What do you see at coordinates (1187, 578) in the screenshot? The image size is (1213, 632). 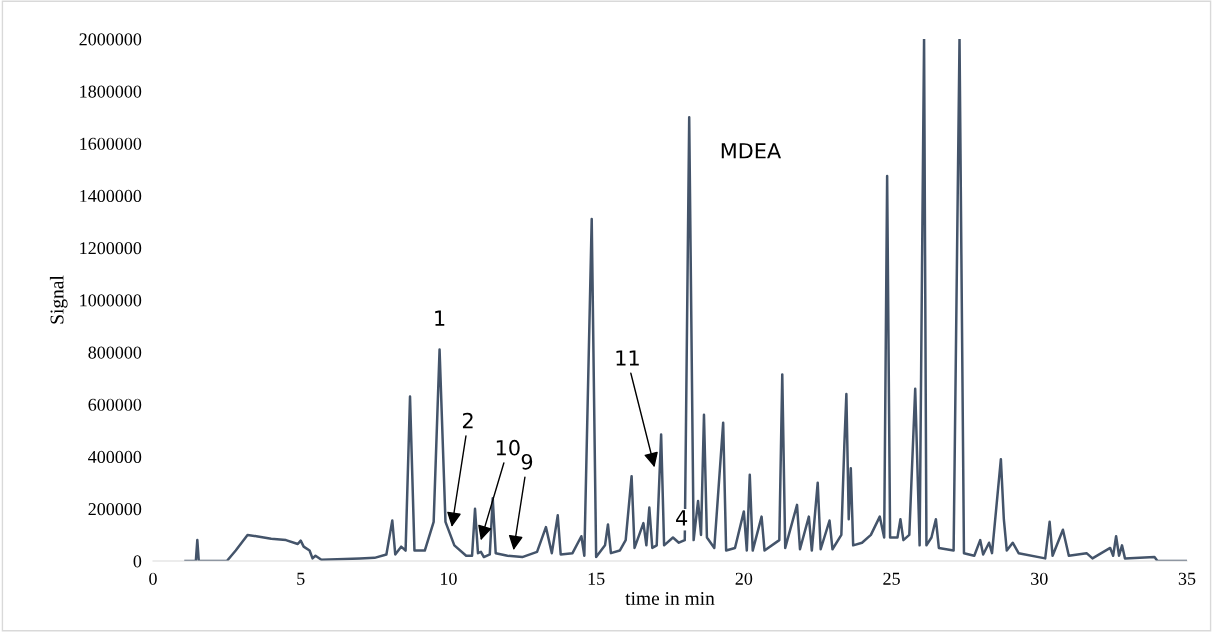 I see `x-tick-label: 35` at bounding box center [1187, 578].